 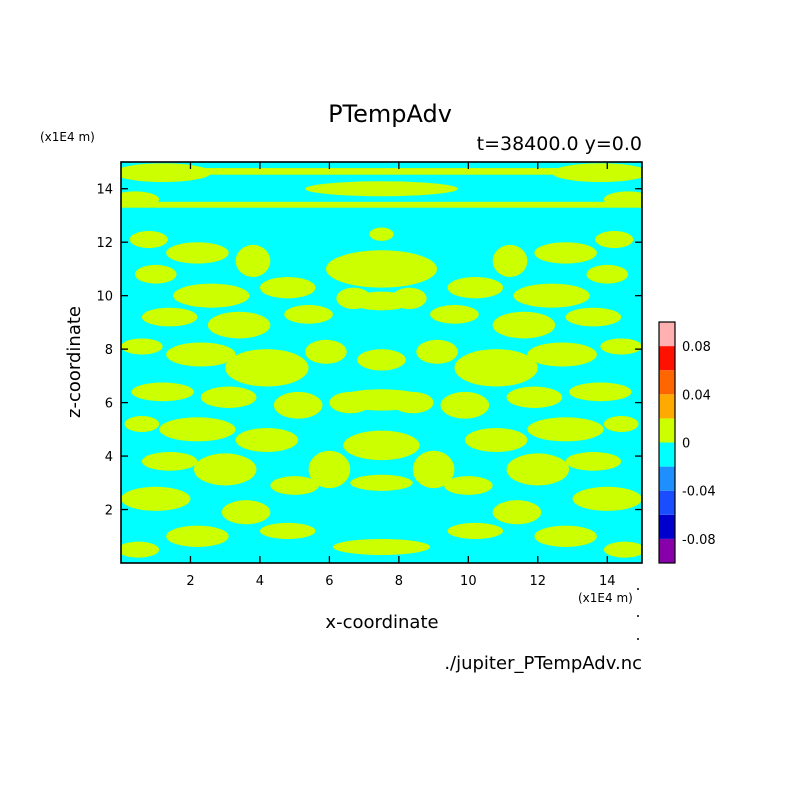 I want to click on x-tick-label: 12, so click(x=538, y=581).